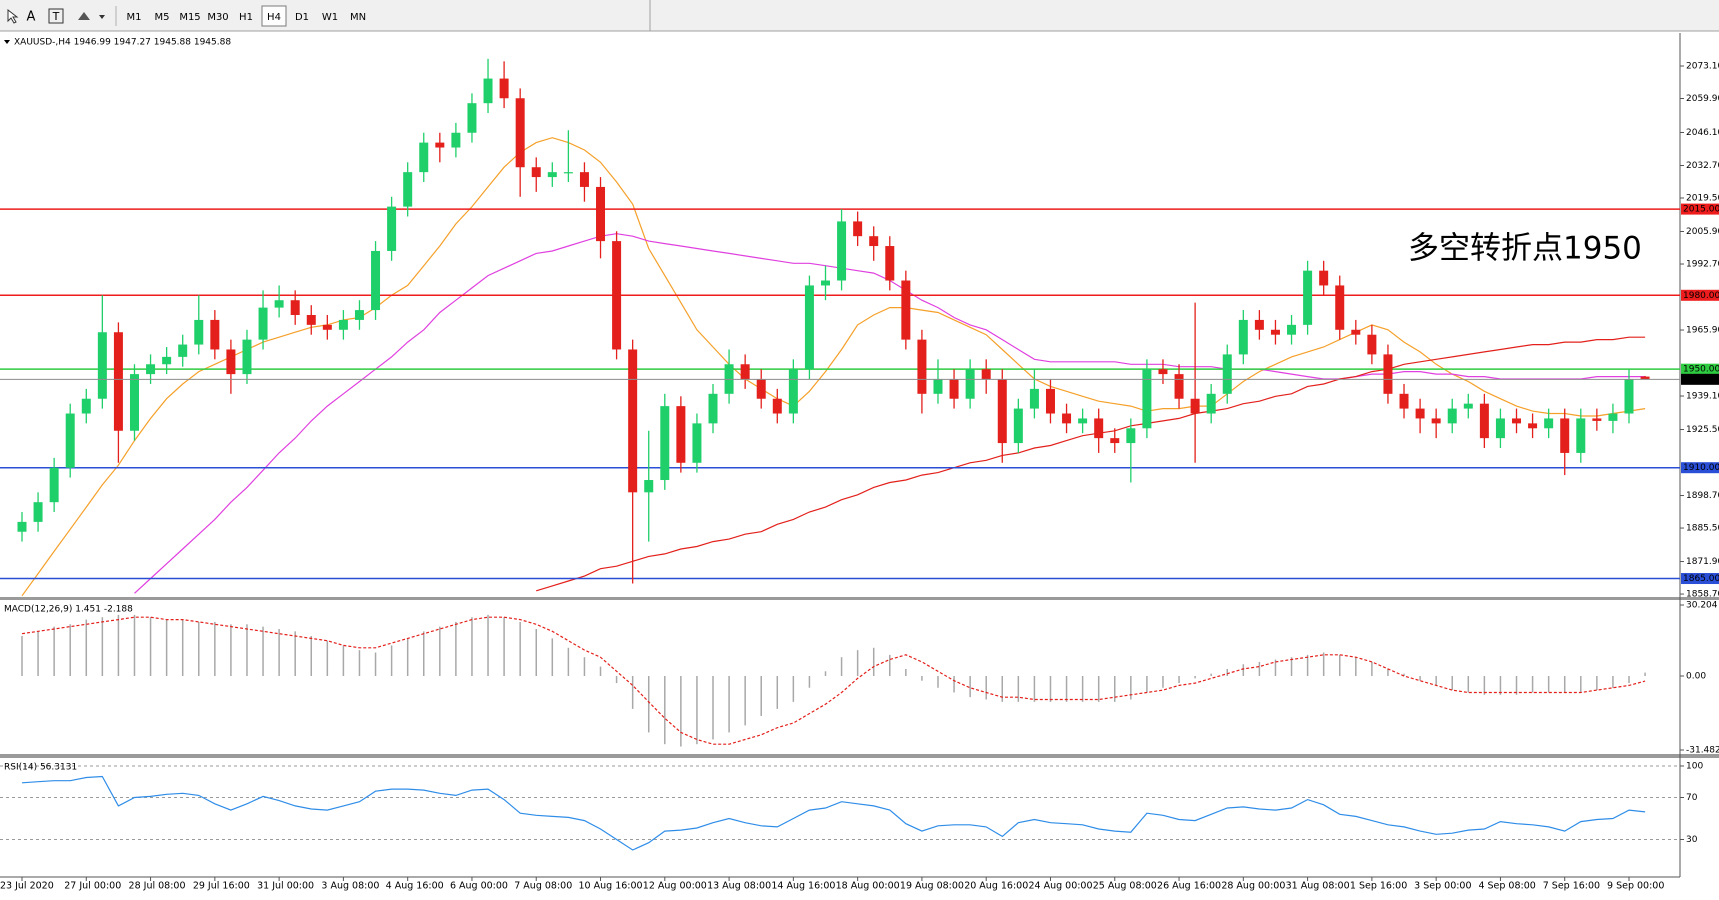 The height and width of the screenshot is (900, 1719). What do you see at coordinates (1702, 199) in the screenshot?
I see `y-tick-label: 2019.50` at bounding box center [1702, 199].